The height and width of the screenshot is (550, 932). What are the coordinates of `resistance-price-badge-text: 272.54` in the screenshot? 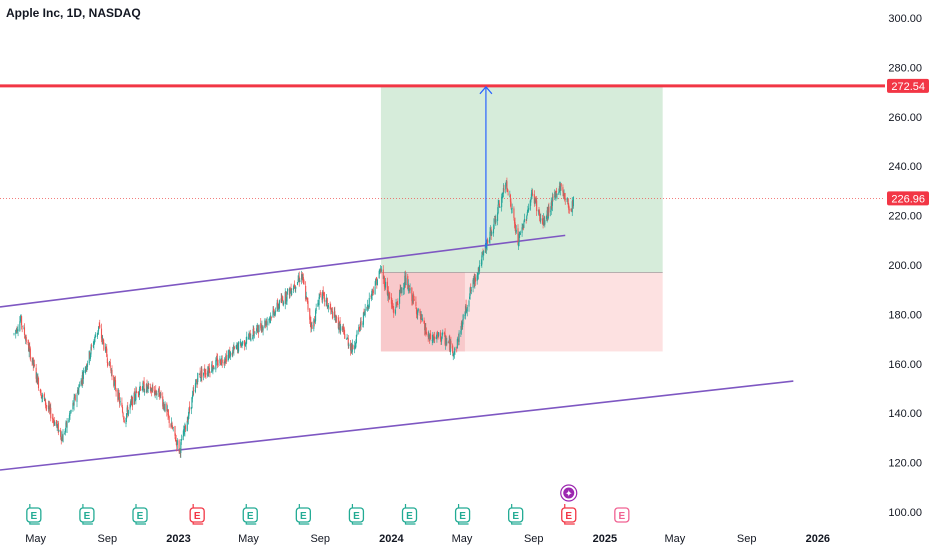 It's located at (908, 87).